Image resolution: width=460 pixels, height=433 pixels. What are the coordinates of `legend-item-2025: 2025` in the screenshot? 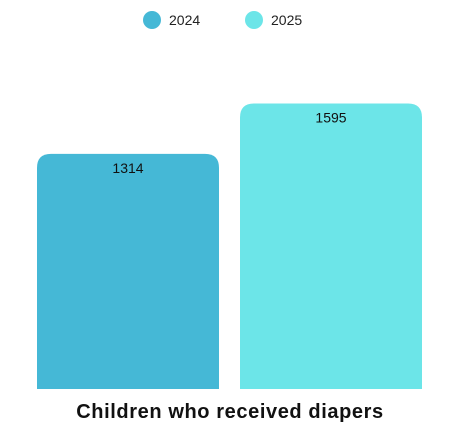 It's located at (273, 20).